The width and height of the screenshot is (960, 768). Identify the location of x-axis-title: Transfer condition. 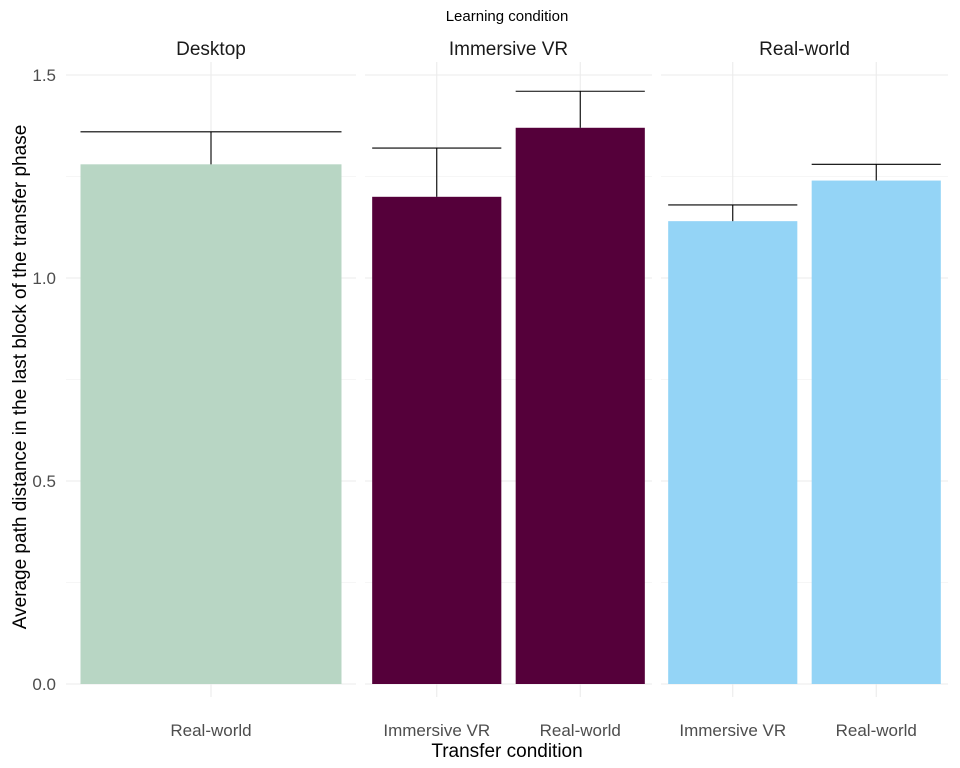
(506, 751).